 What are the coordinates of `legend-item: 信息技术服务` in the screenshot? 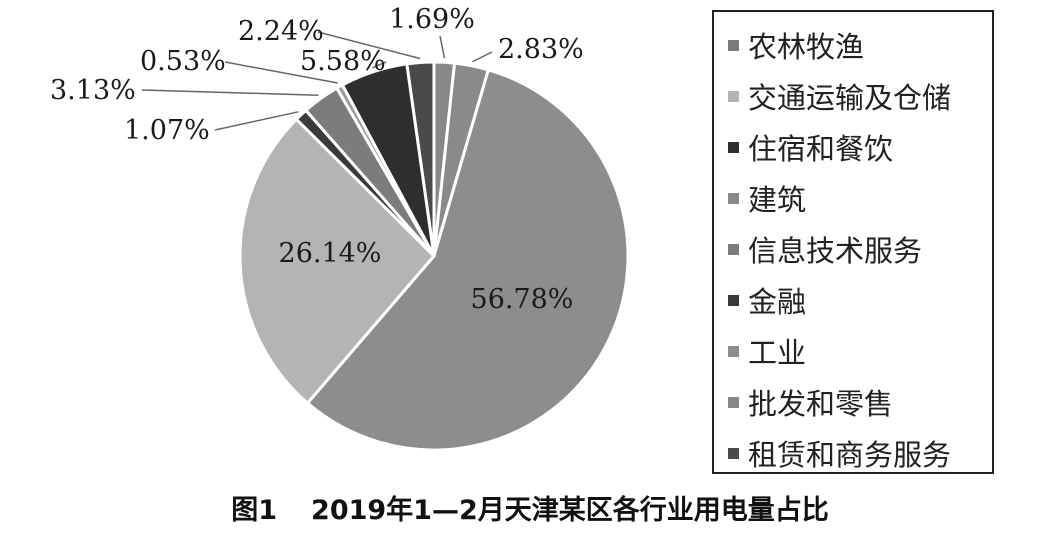 It's located at (825, 249).